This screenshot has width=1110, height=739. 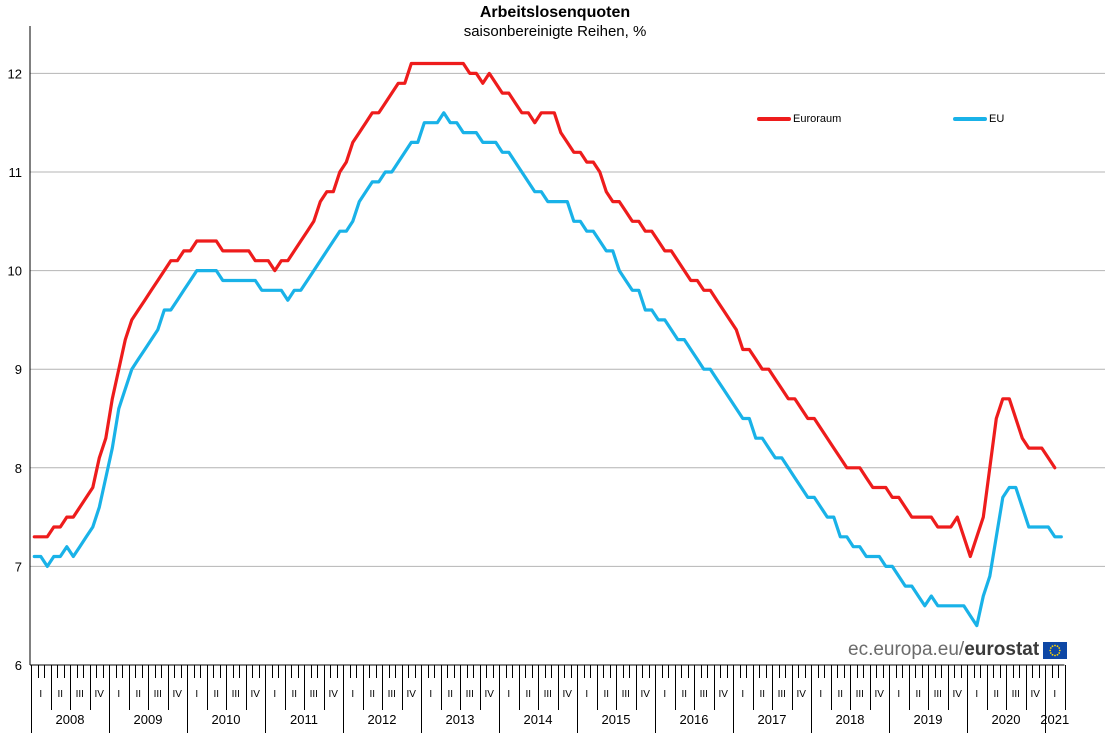 What do you see at coordinates (616, 719) in the screenshot?
I see `year-label: 2015` at bounding box center [616, 719].